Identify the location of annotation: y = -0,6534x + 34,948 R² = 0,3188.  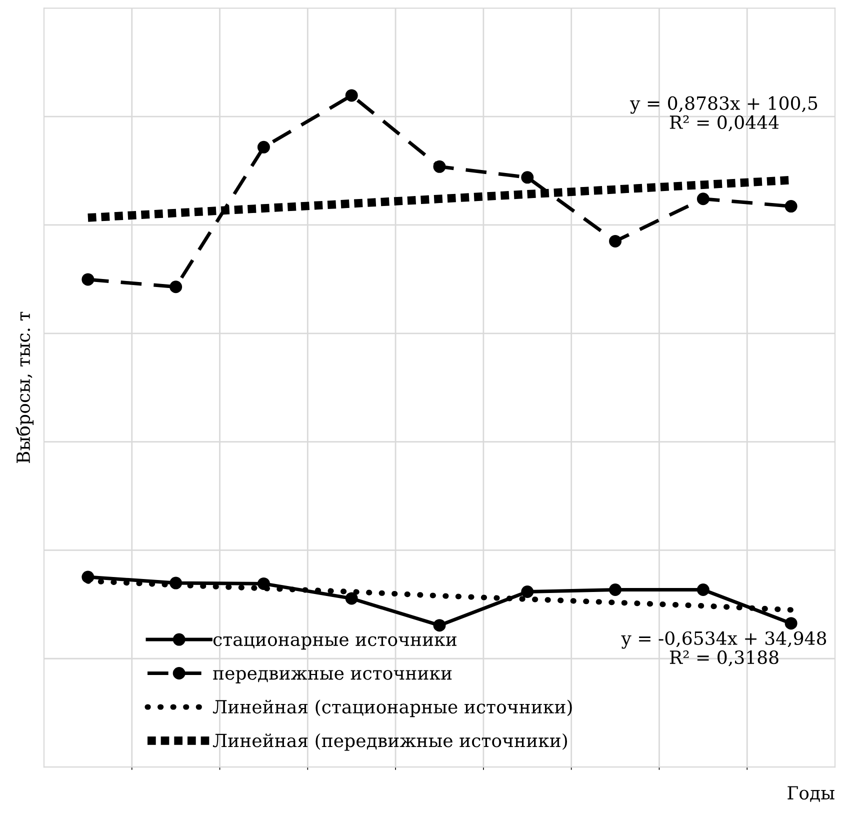
(723, 648).